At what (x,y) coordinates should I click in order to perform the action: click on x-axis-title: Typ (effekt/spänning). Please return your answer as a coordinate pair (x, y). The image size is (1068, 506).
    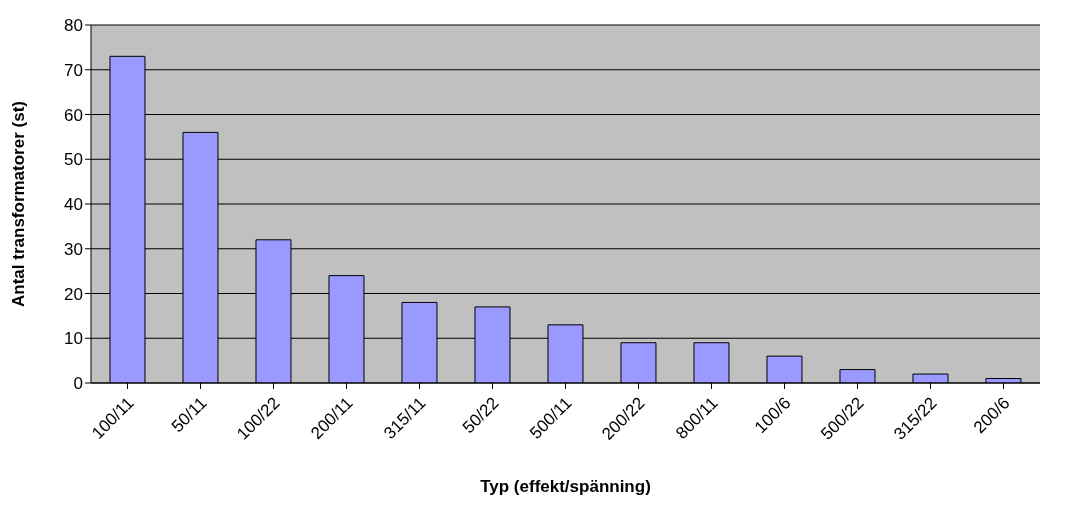
    Looking at the image, I should click on (565, 486).